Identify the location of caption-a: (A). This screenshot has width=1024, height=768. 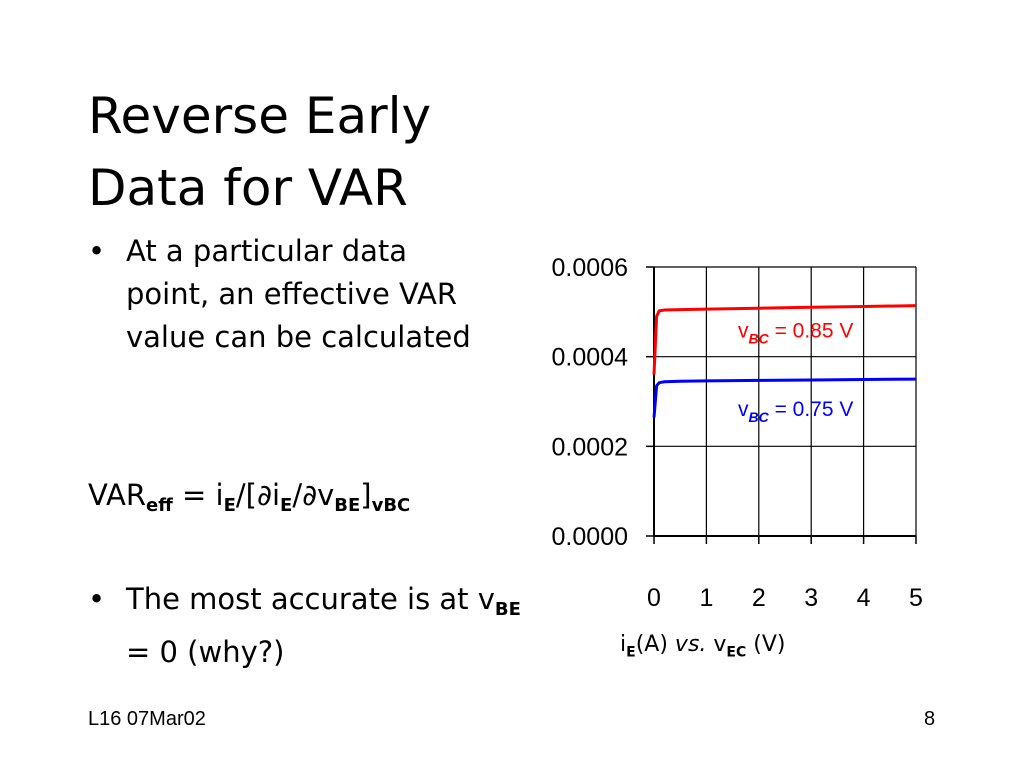
(655, 644).